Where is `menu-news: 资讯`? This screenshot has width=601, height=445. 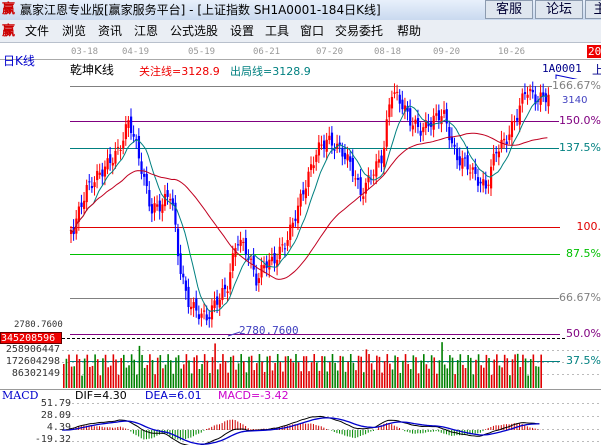
menu-news: 资讯 is located at coordinates (110, 31).